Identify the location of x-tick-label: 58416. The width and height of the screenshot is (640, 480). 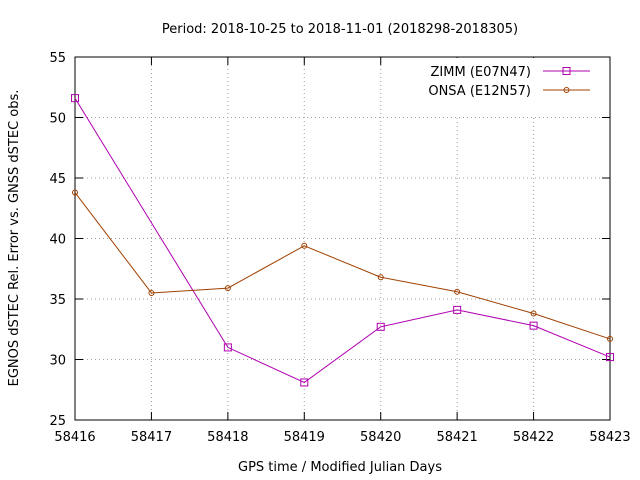
(74, 437).